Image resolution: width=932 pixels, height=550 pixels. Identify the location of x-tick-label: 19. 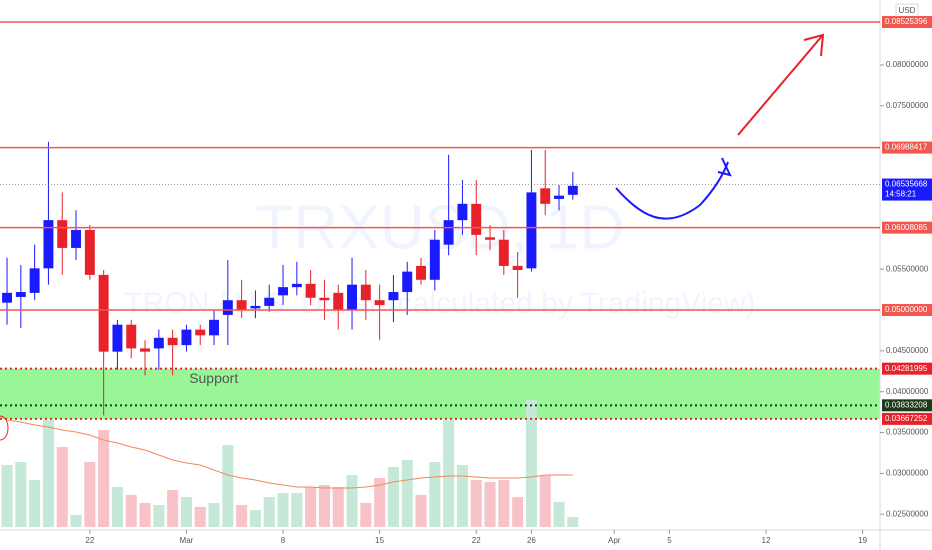
(862, 540).